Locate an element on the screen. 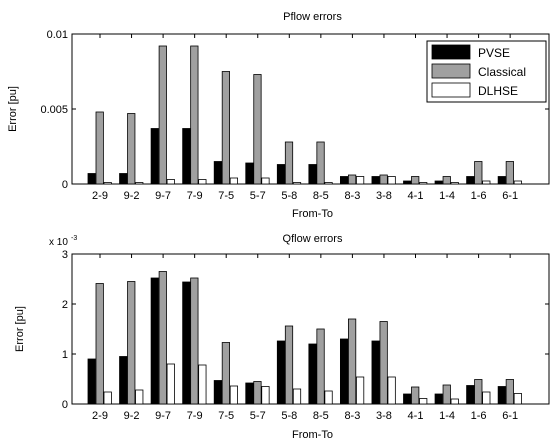  panel2-y-axis-label: Error [pu] is located at coordinates (20, 329).